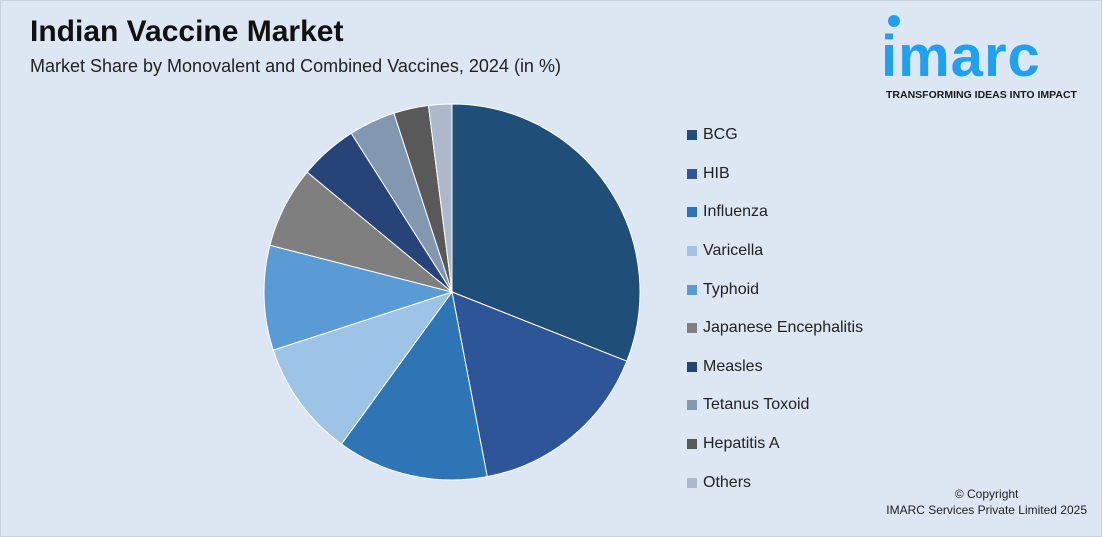 The image size is (1102, 537). Describe the element at coordinates (733, 366) in the screenshot. I see `legend-label: Measles` at that location.